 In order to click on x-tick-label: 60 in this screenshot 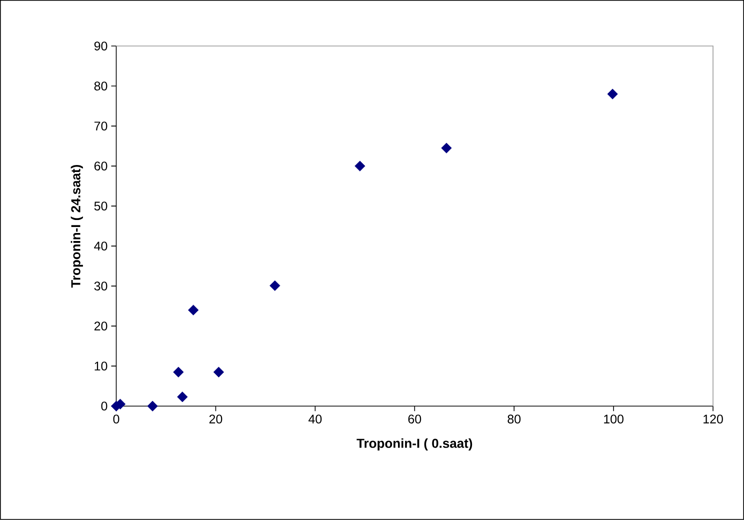, I will do `click(415, 419)`.